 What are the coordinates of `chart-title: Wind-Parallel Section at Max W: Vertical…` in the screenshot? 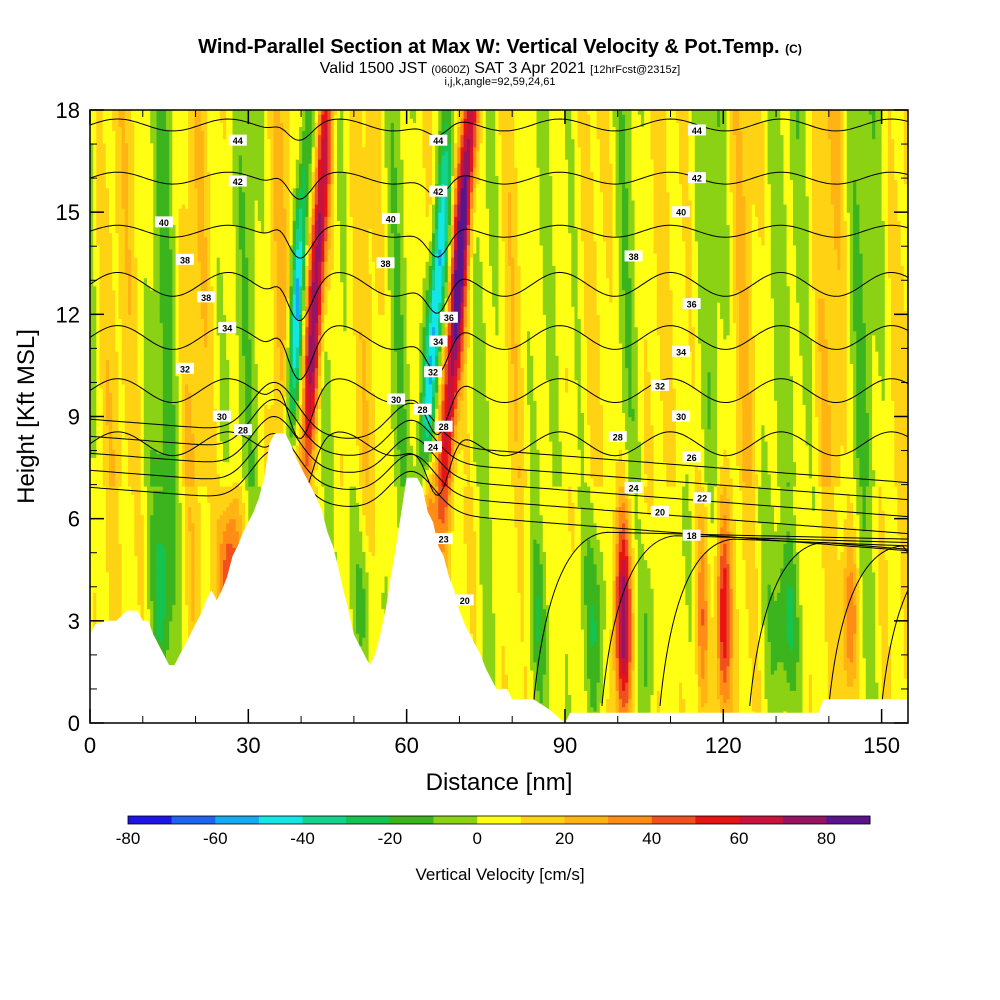 It's located at (500, 47).